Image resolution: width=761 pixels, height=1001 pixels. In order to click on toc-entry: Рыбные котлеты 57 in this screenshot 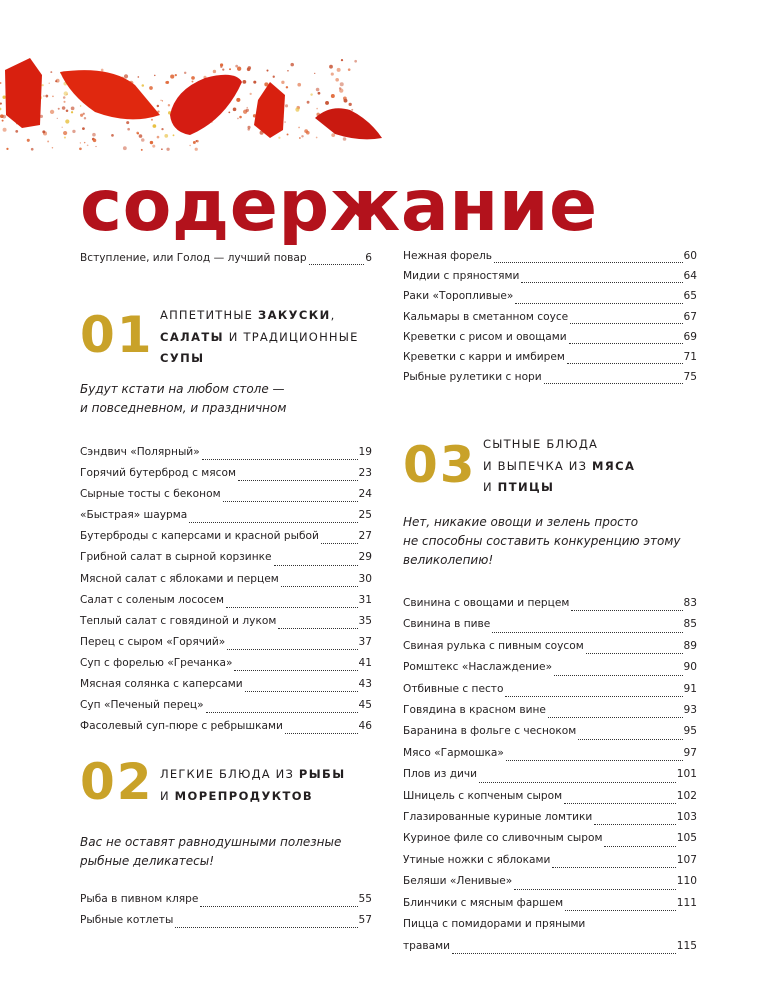, I will do `click(226, 920)`.